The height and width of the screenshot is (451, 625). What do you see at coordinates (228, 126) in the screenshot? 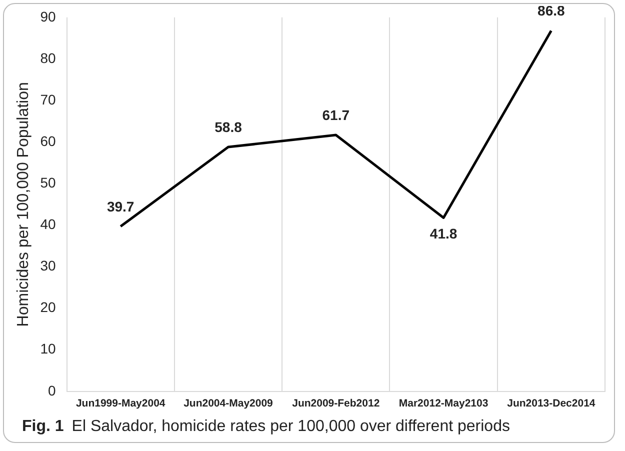
I see `data-label: 58.8` at bounding box center [228, 126].